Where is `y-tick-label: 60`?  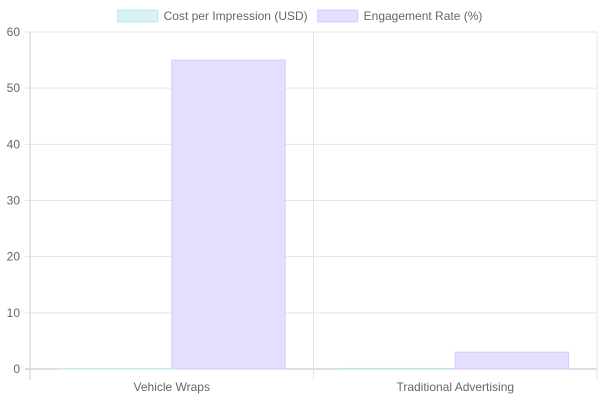 y-tick-label: 60 is located at coordinates (14, 32).